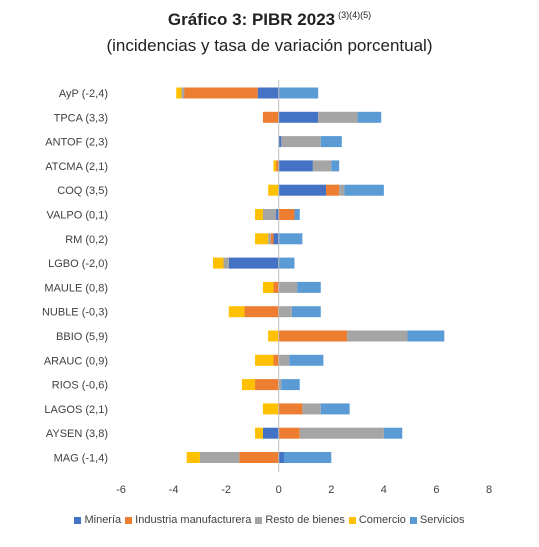 This screenshot has height=547, width=539. What do you see at coordinates (76, 361) in the screenshot?
I see `category-label: ARAUC (0,9)` at bounding box center [76, 361].